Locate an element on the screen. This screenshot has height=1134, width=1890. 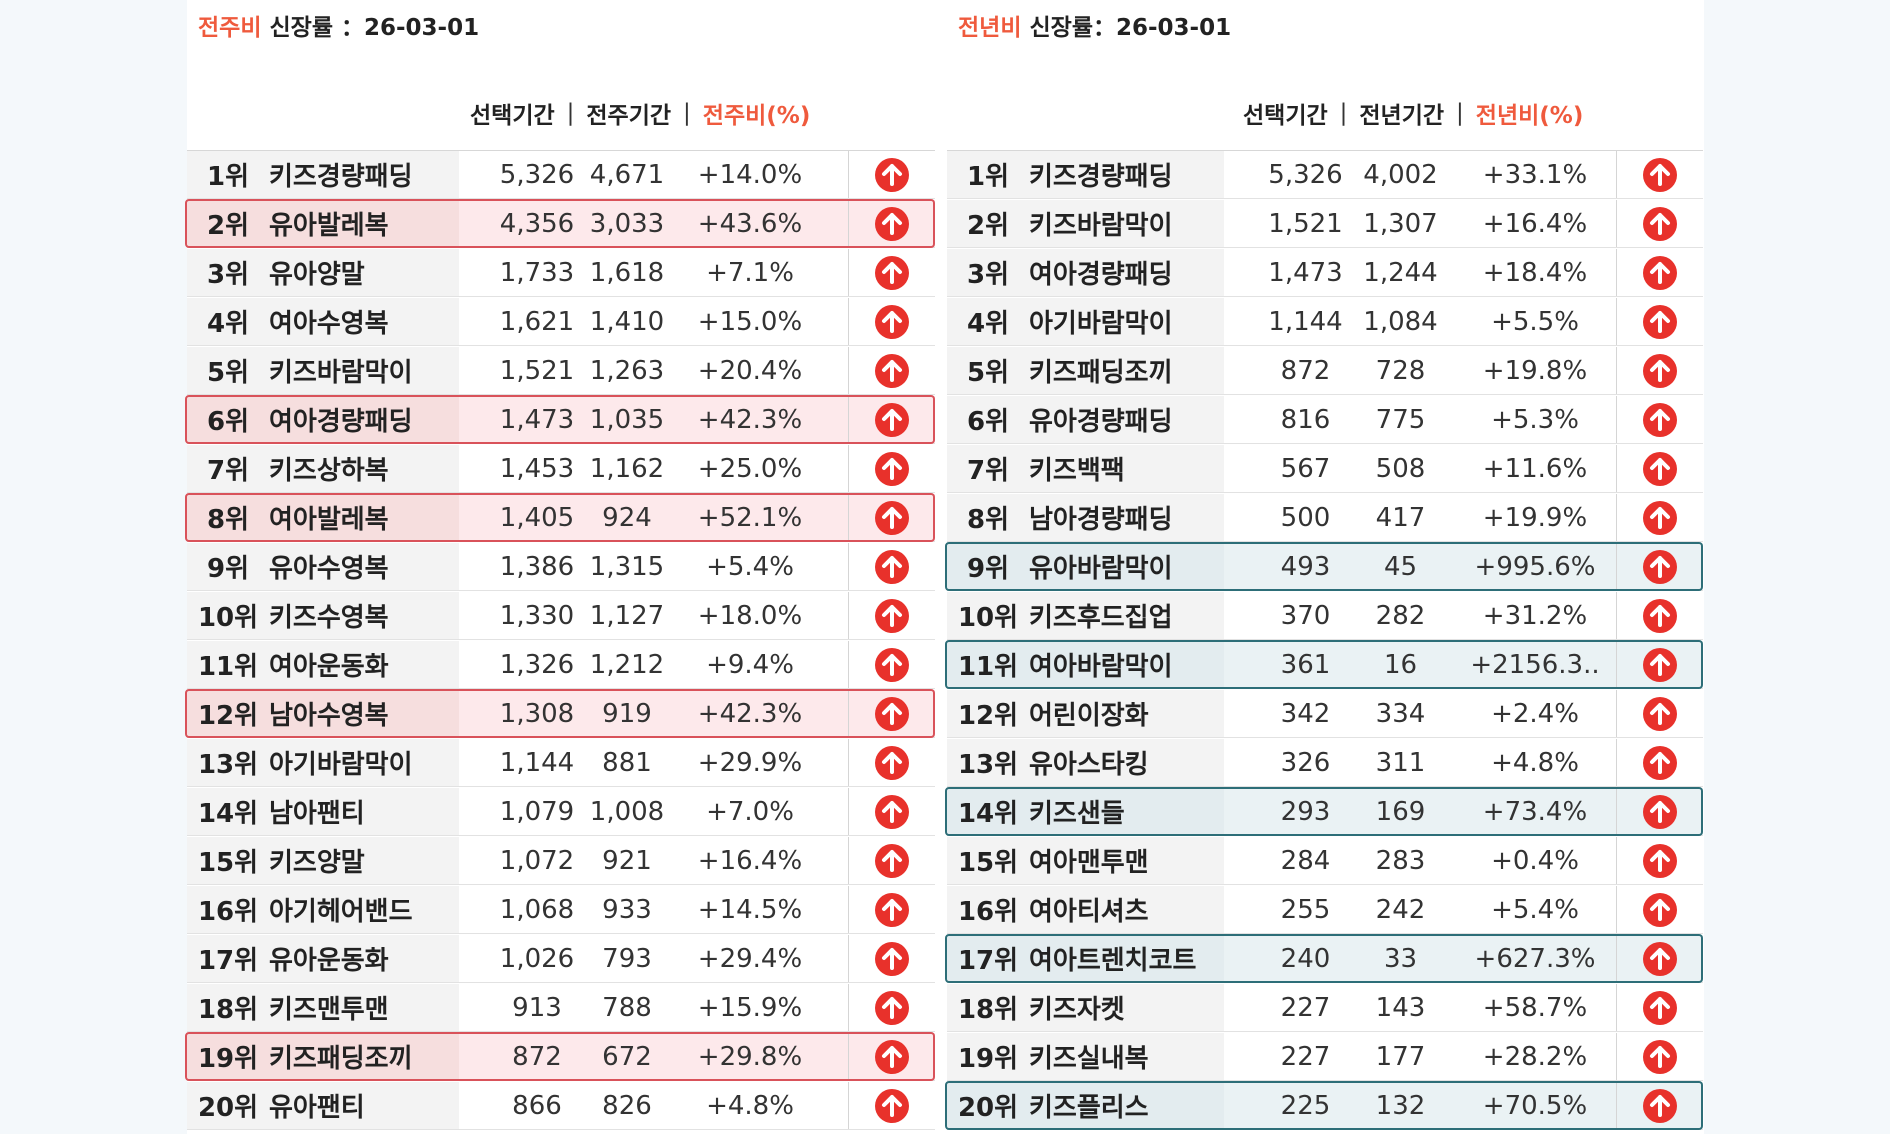
selected-period-value: 284 is located at coordinates (1305, 860).